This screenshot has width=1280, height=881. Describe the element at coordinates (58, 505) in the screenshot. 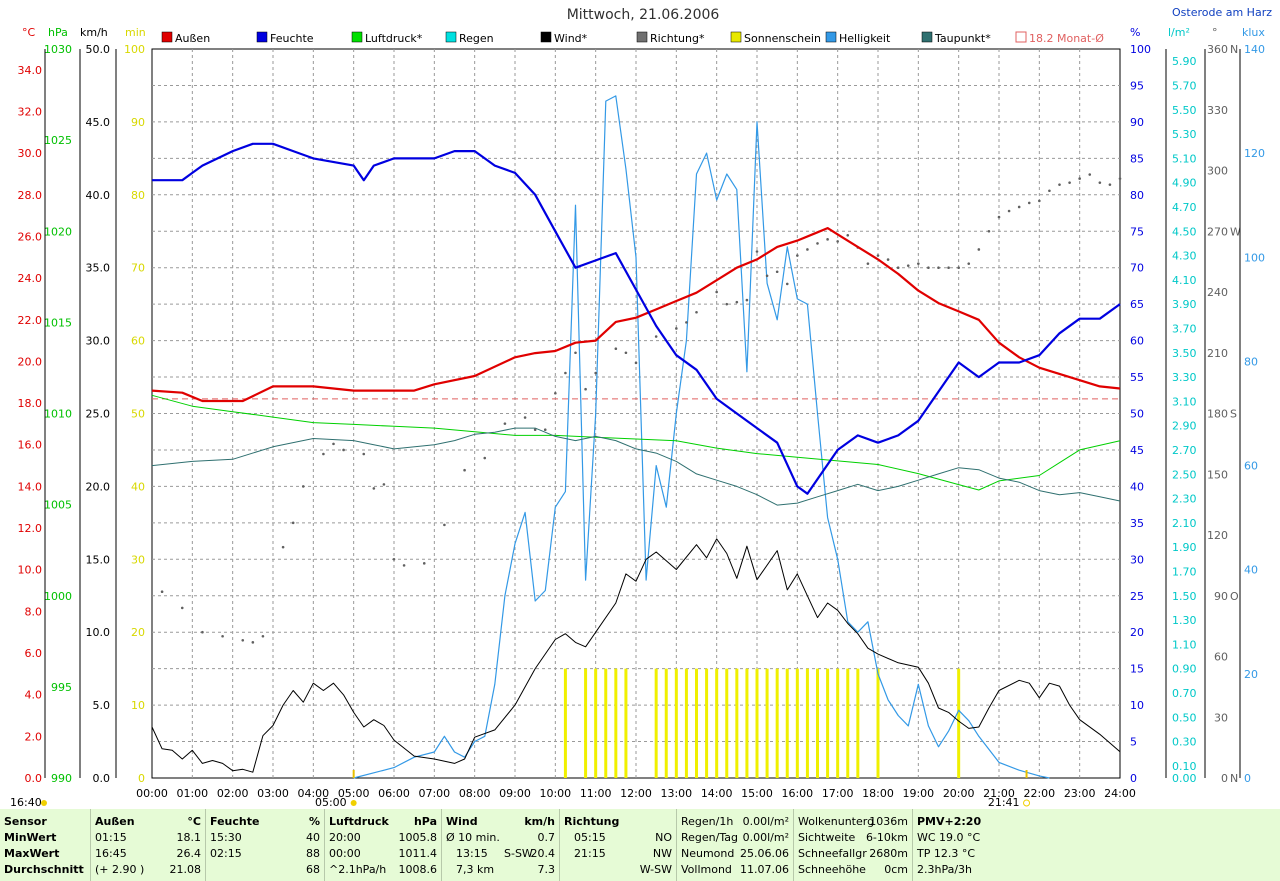

I see `pressure-tick-label: 1005` at that location.